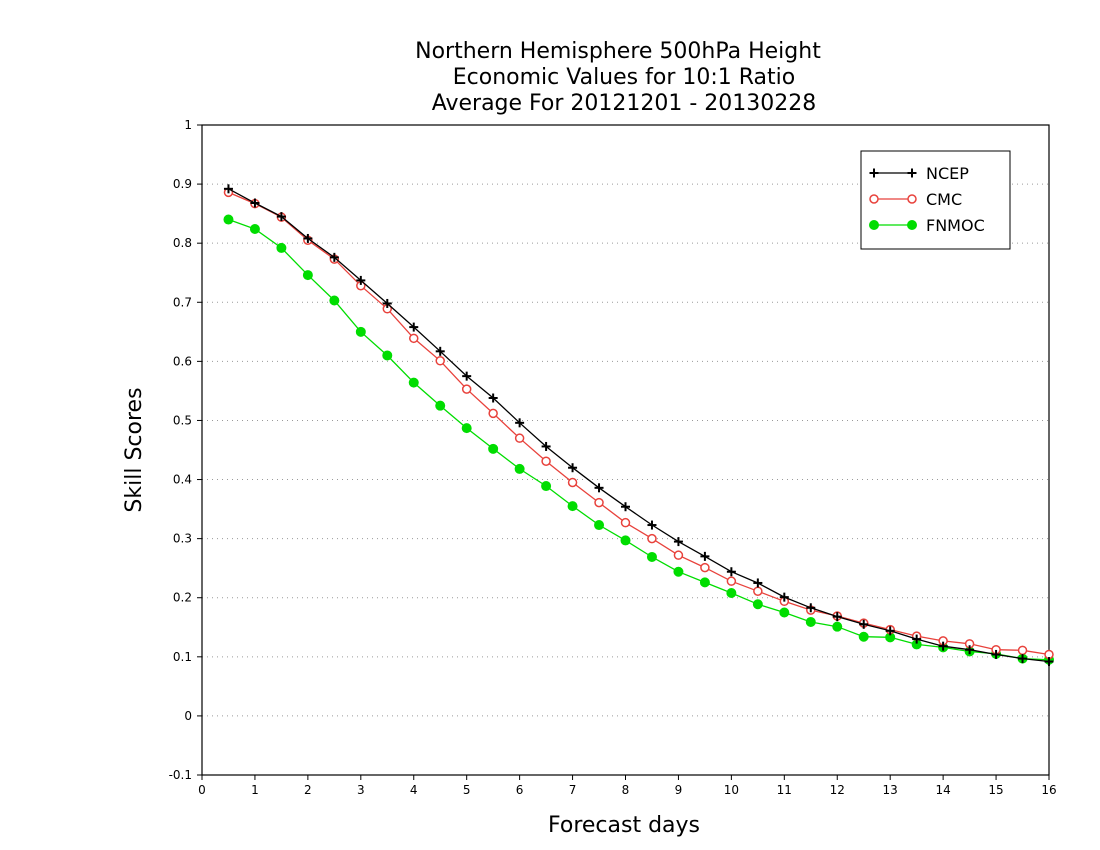 The height and width of the screenshot is (850, 1100). I want to click on x-tick-label: 16, so click(1048, 790).